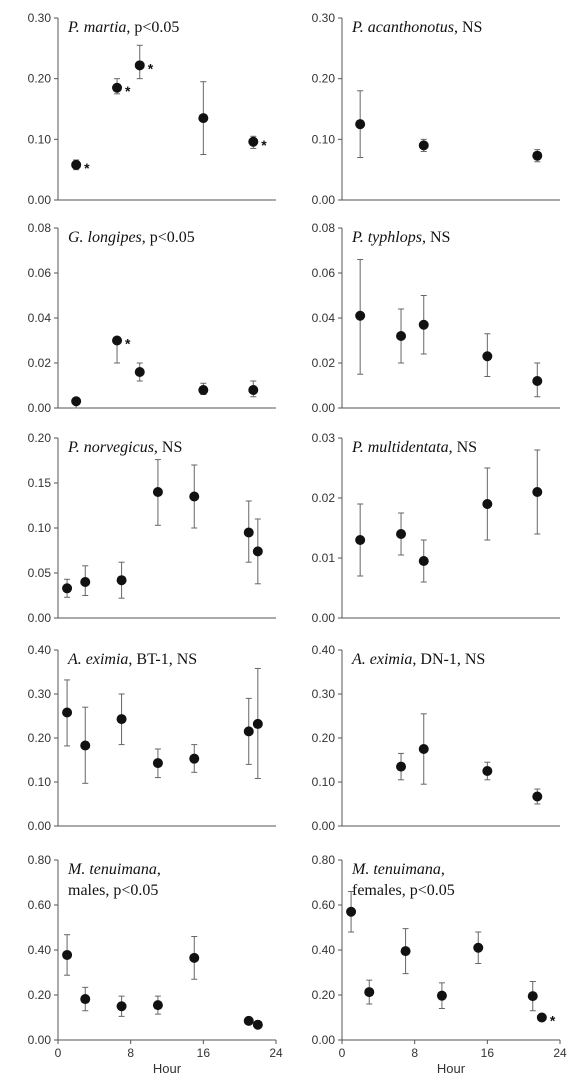 The width and height of the screenshot is (576, 1092). I want to click on panel-title: P. typhlops, NS, so click(400, 237).